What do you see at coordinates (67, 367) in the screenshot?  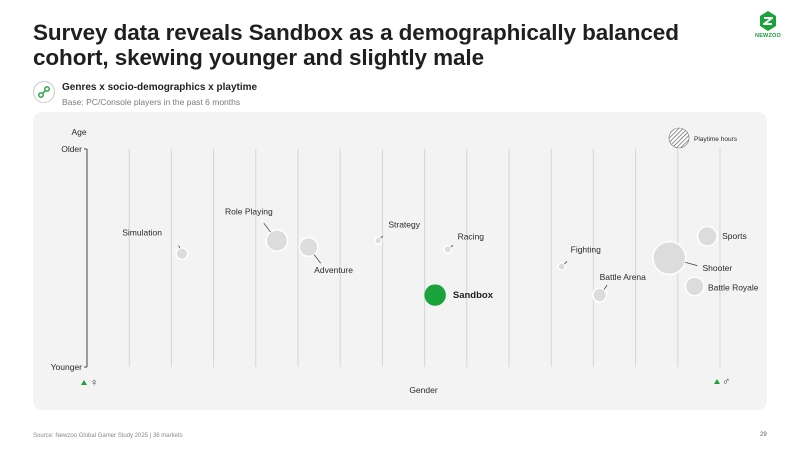 I see `y-axis-label-bottom: Younger` at bounding box center [67, 367].